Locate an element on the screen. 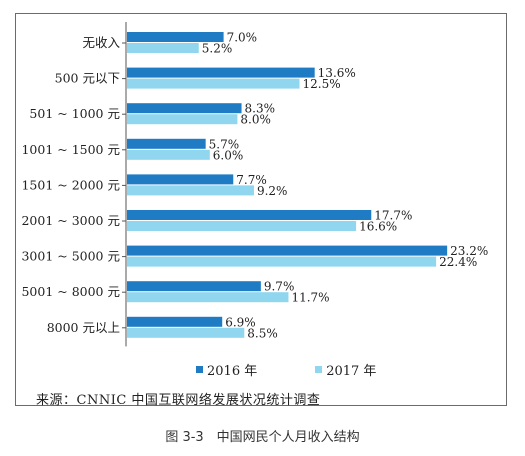  legend-label-2017: 2017 年 is located at coordinates (351, 371).